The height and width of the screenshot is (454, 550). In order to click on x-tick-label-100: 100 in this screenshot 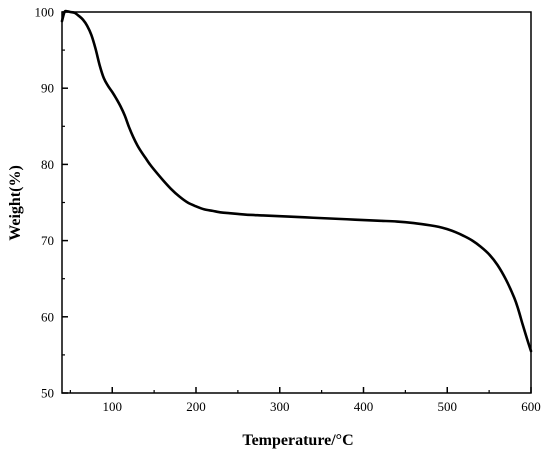, I will do `click(113, 406)`.